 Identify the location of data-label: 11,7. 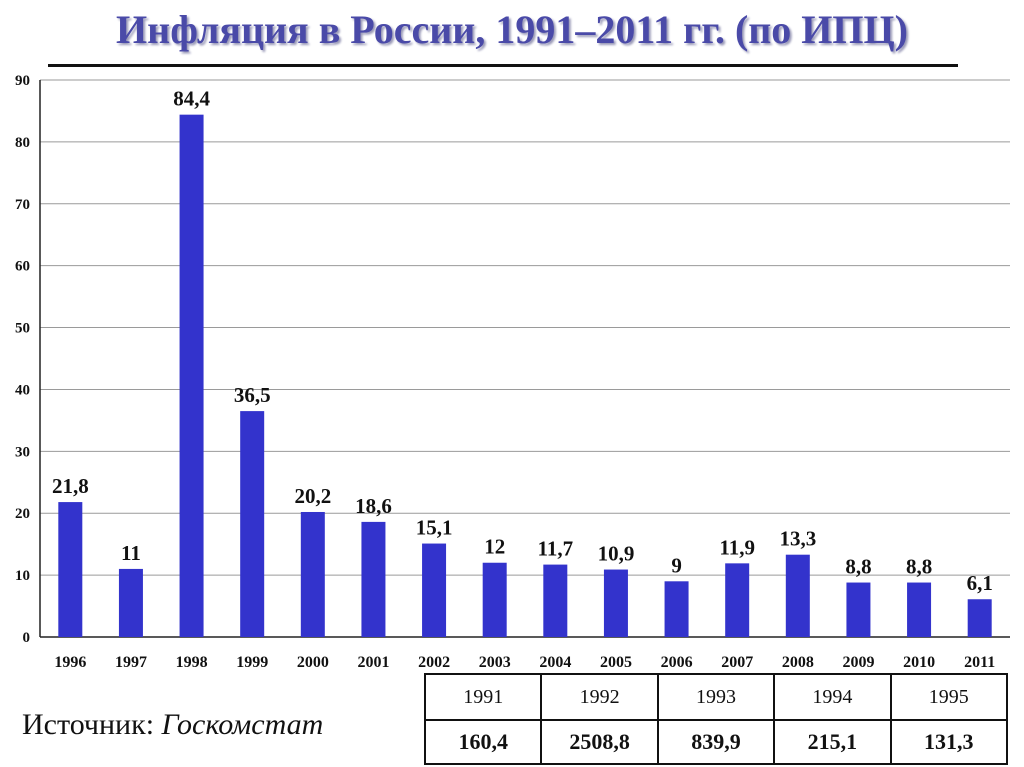
(556, 549).